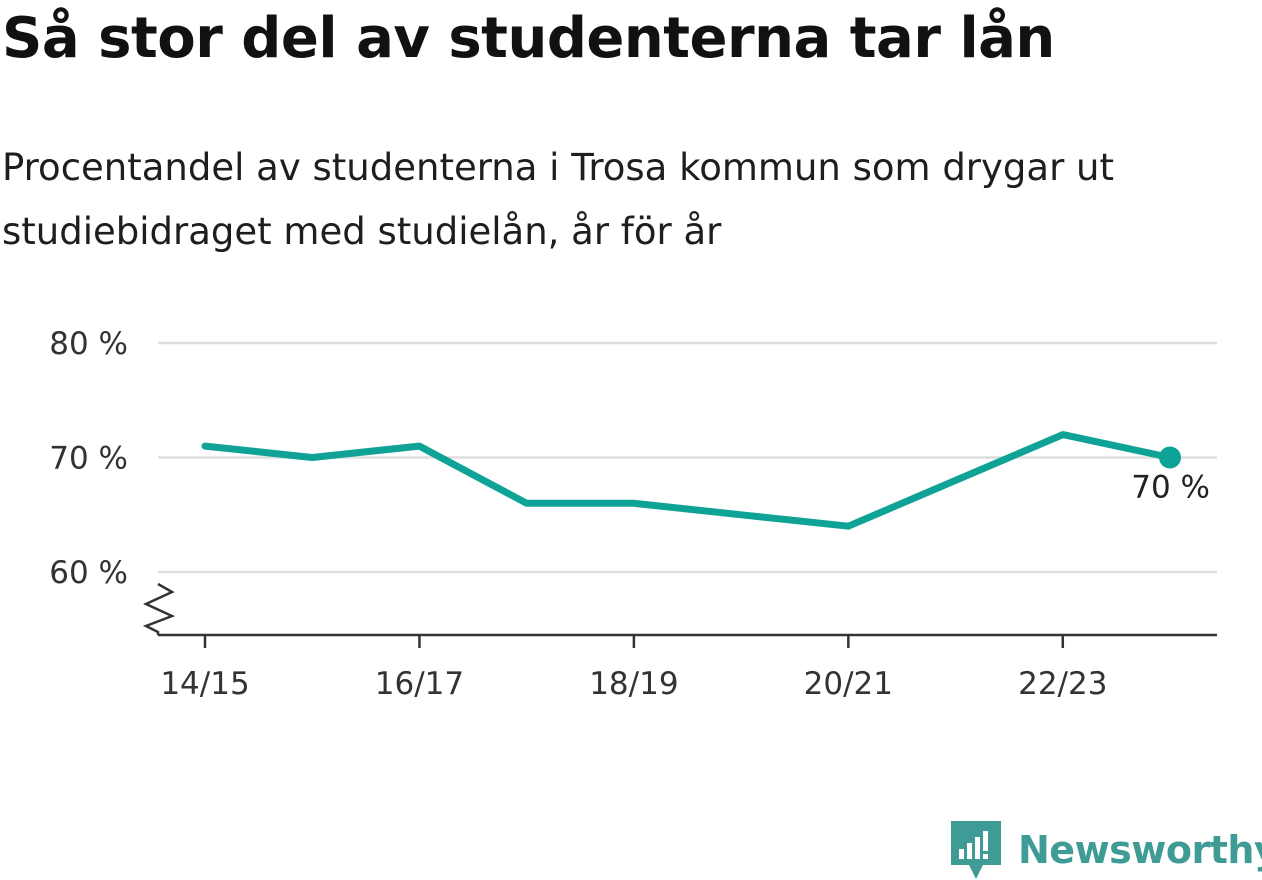  I want to click on y-tick-label: 60 %, so click(88, 573).